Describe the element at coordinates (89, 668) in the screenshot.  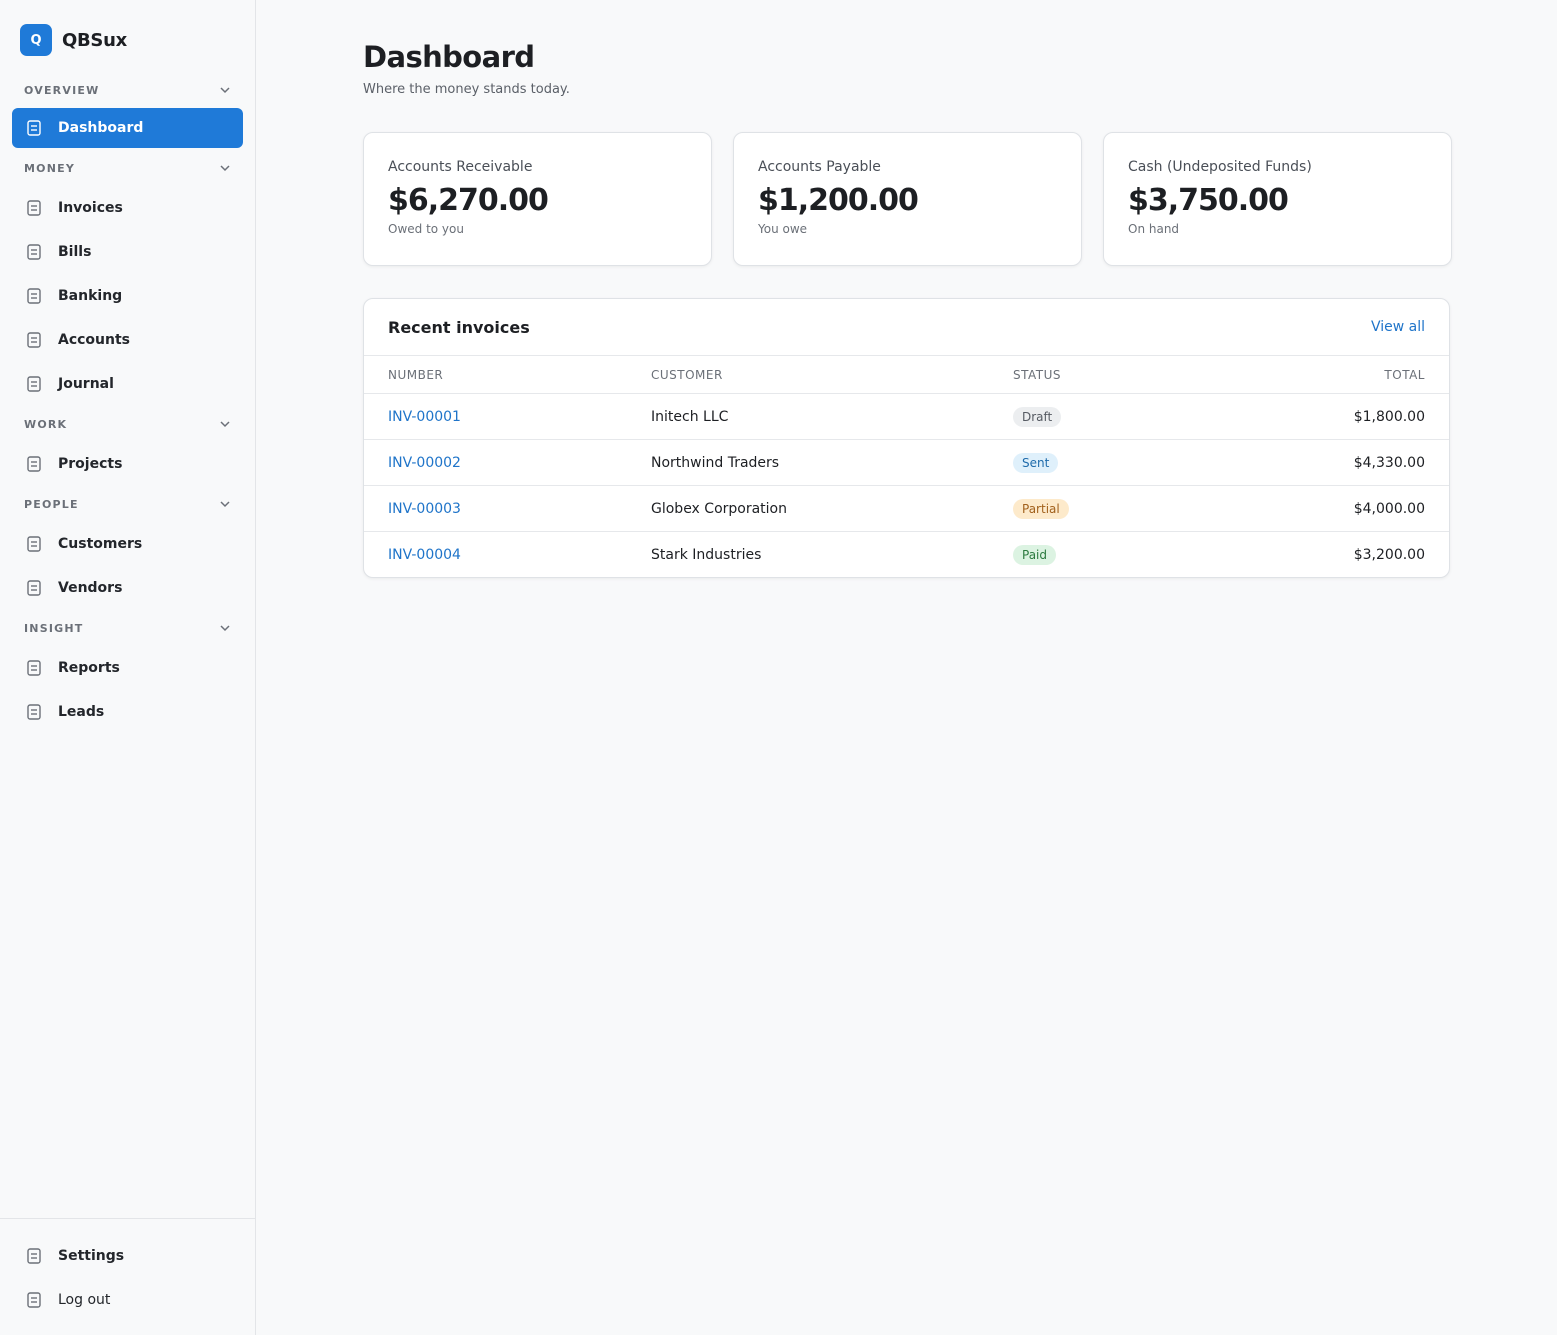
I see `nav-label: Reports` at that location.